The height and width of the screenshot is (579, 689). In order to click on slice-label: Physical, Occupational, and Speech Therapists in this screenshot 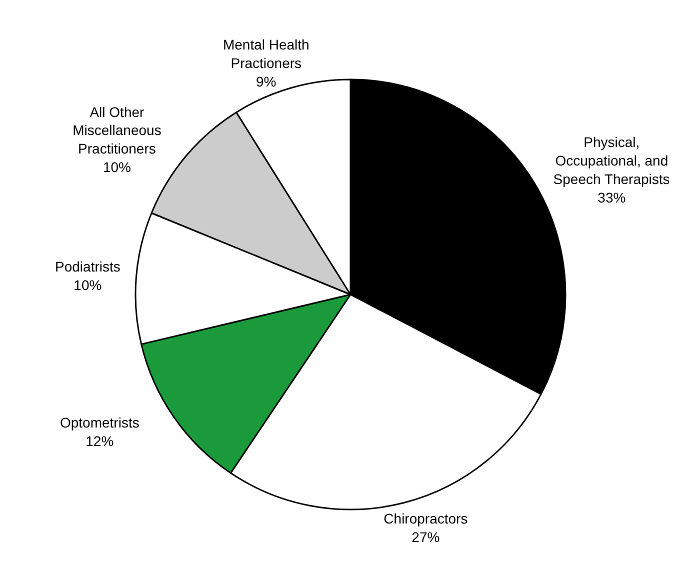, I will do `click(611, 160)`.